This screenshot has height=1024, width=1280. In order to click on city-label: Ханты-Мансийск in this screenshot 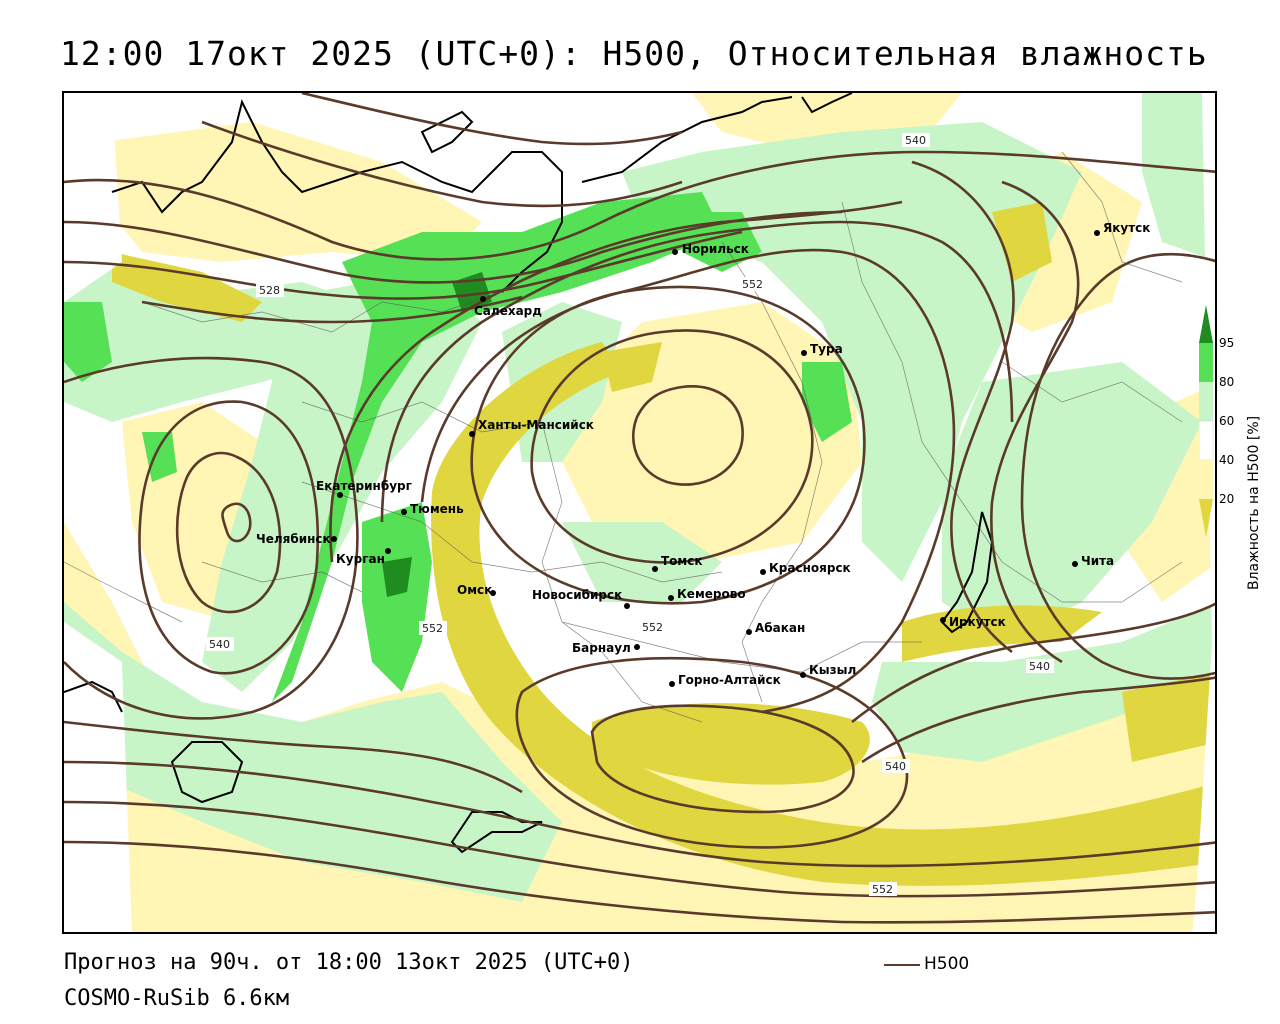, I will do `click(536, 425)`.